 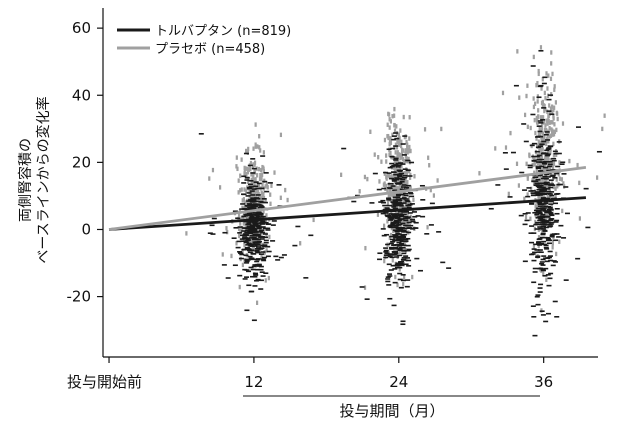 I want to click on y-tick-label: 20, so click(x=81, y=162).